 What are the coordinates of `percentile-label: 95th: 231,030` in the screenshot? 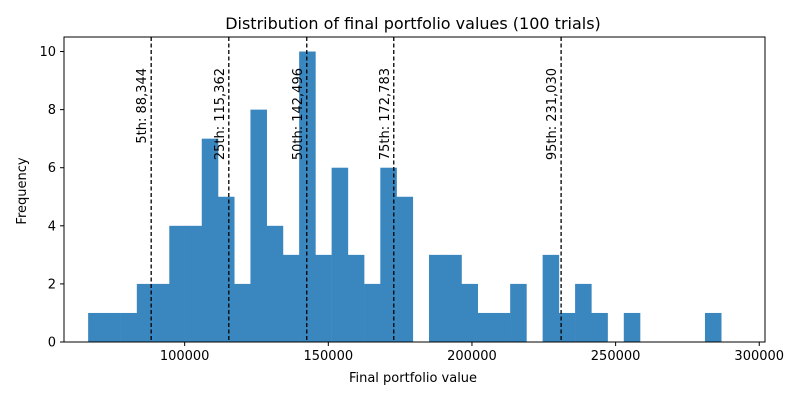 It's located at (552, 114).